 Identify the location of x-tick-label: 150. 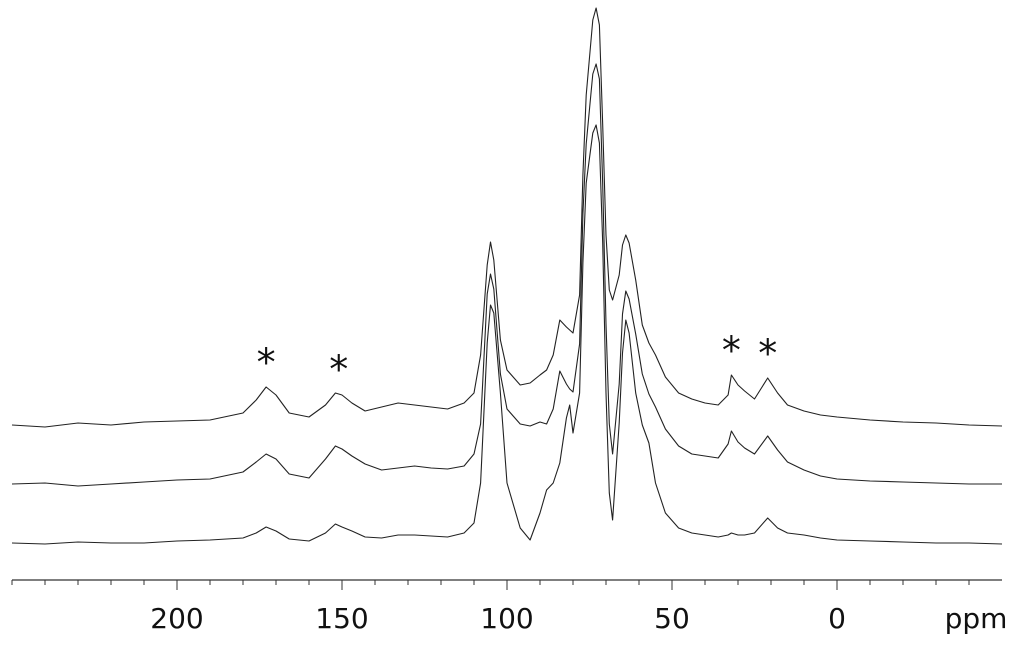
(341, 618).